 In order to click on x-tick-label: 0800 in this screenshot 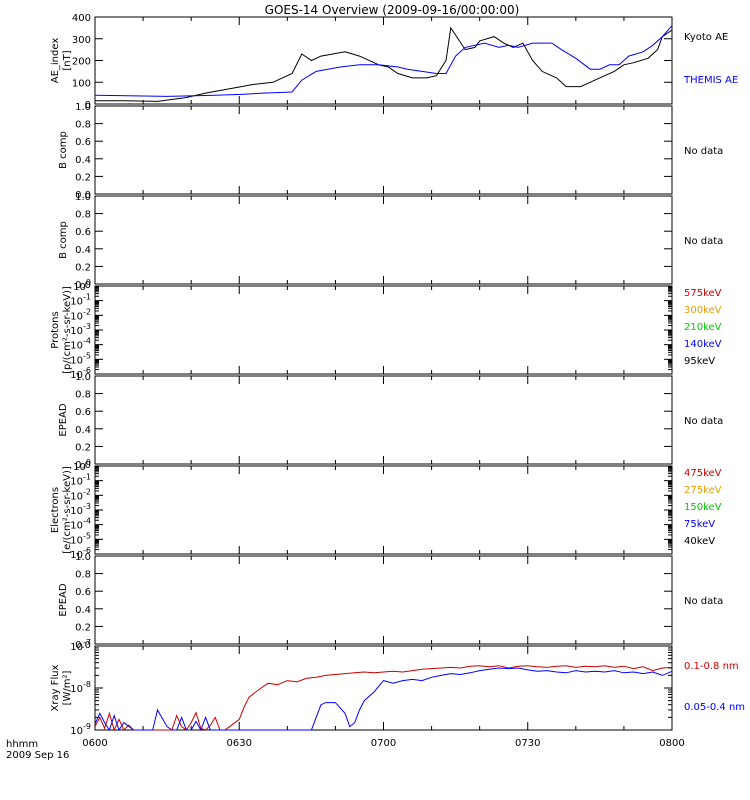, I will do `click(671, 743)`.